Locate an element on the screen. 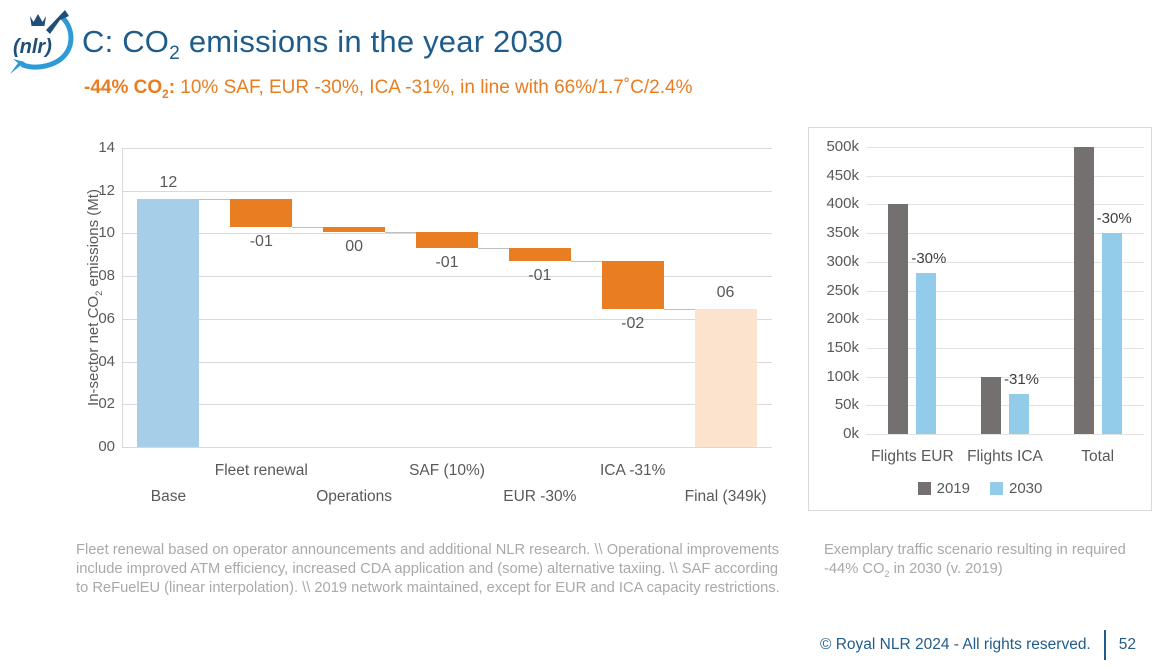  bar-2019-flights-ica is located at coordinates (991, 405).